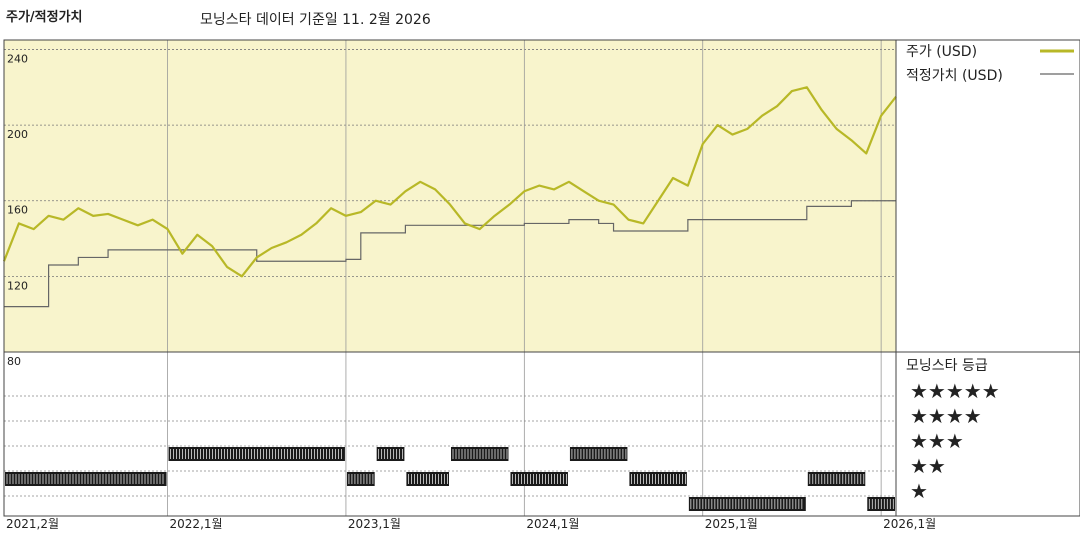  I want to click on y-tick-label: 160, so click(17, 210).